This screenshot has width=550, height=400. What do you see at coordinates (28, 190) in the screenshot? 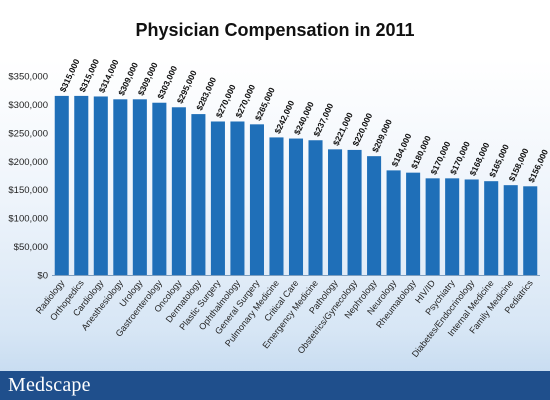
I see `y-tick-label: $150,000` at bounding box center [28, 190].